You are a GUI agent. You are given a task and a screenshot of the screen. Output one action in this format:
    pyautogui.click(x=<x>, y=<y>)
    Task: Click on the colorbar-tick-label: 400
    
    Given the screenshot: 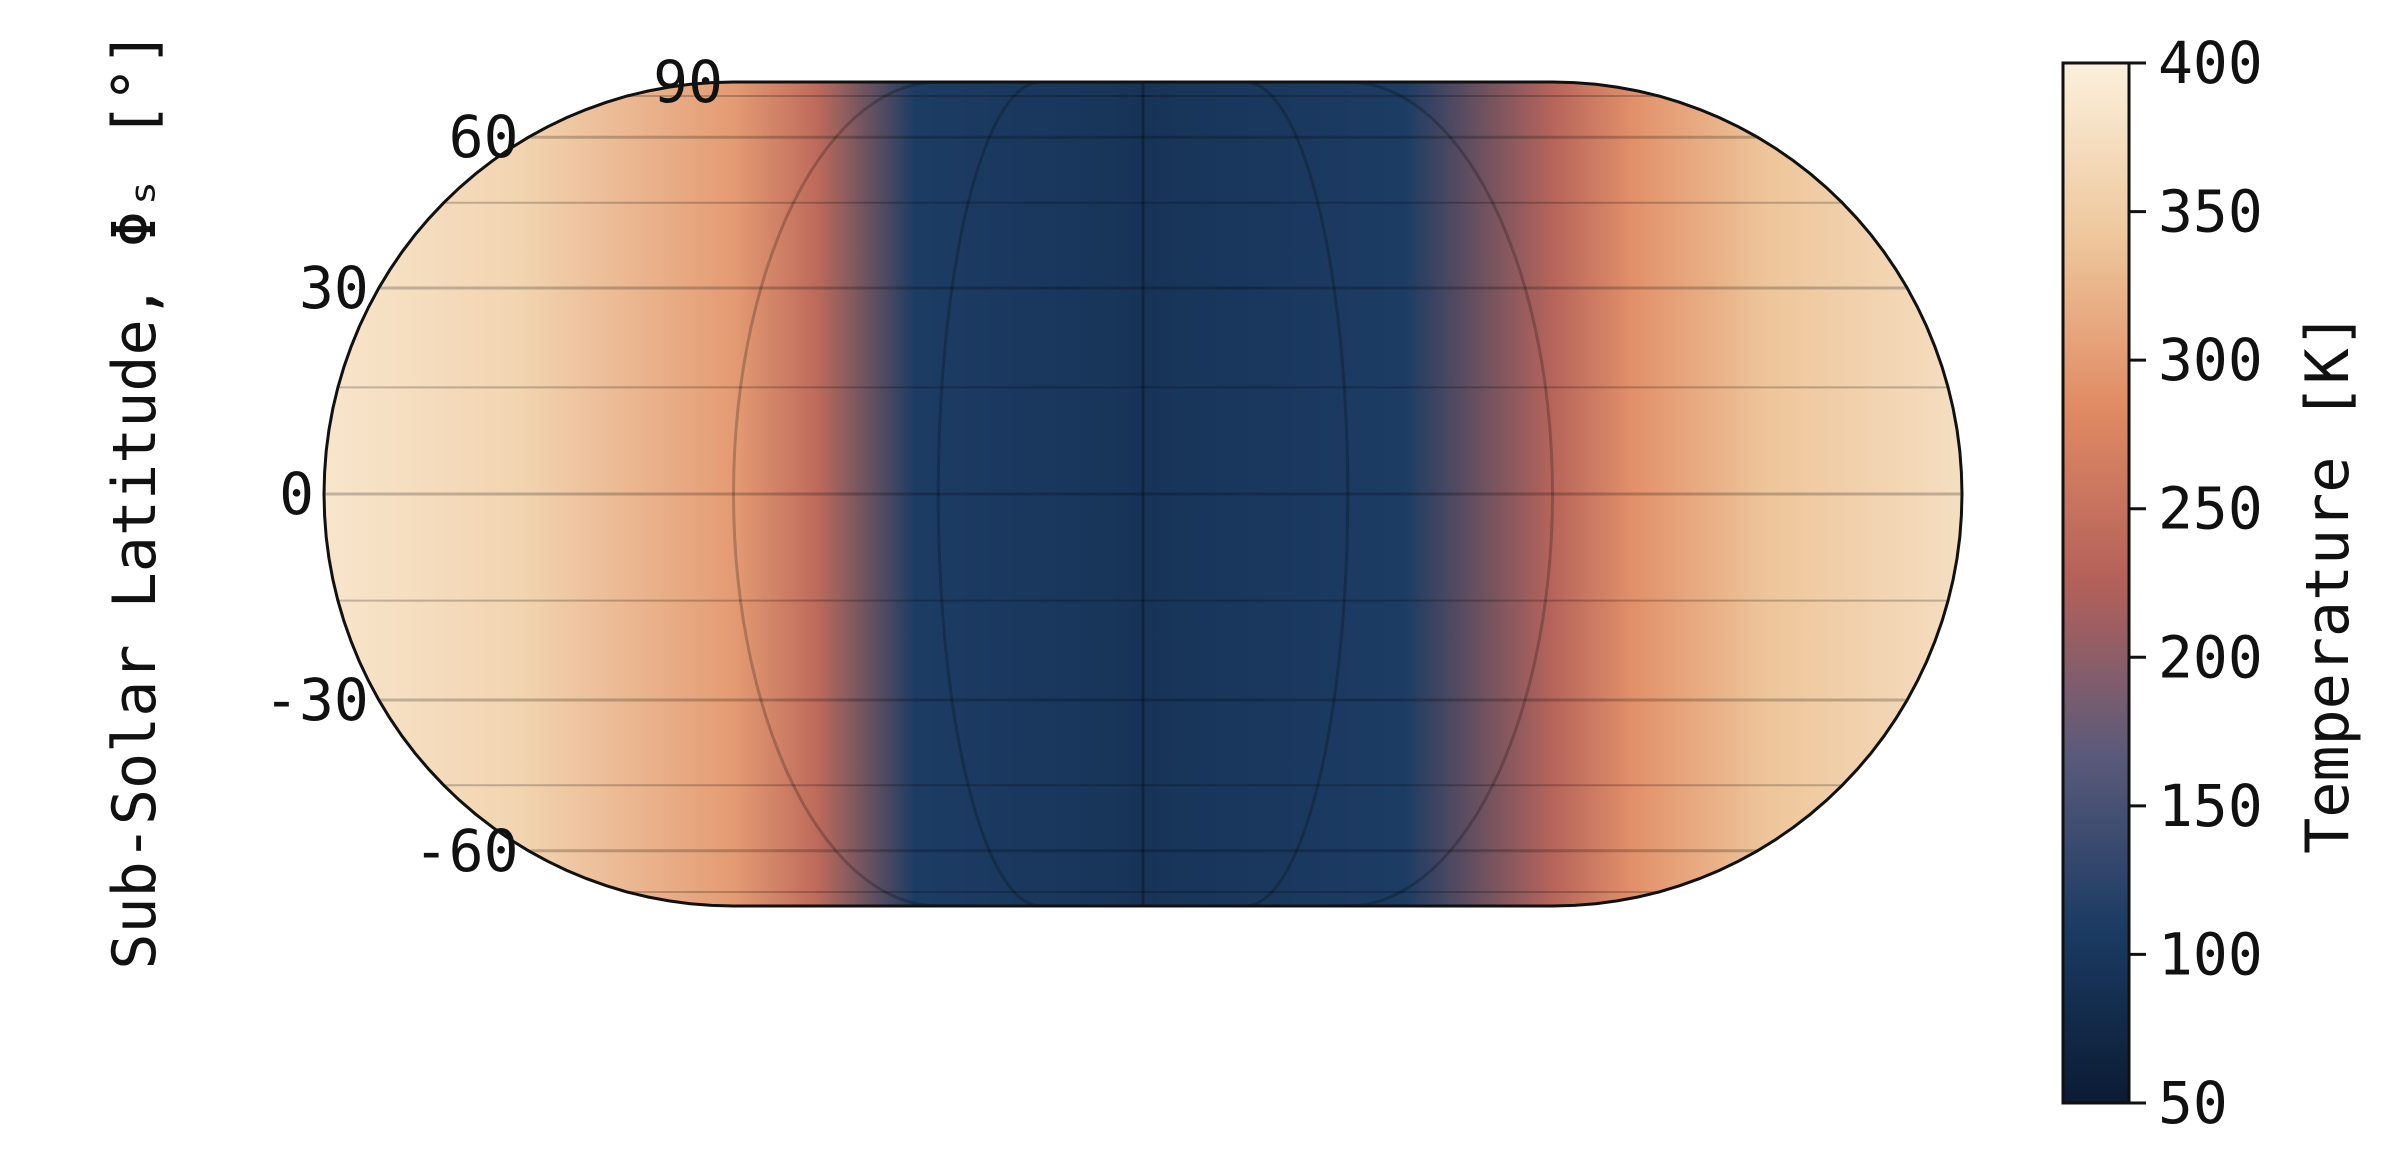 What is the action you would take?
    pyautogui.click(x=2210, y=63)
    